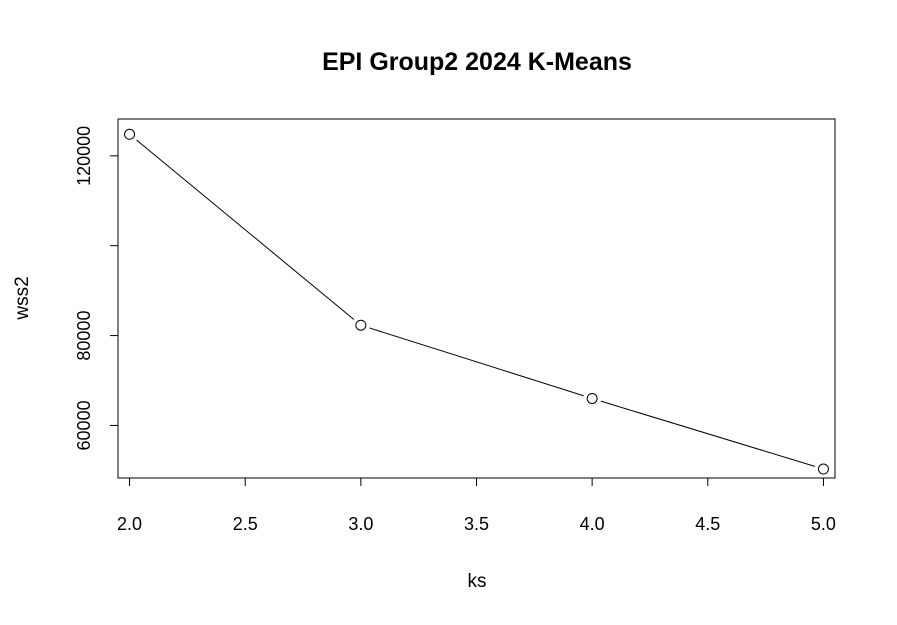  What do you see at coordinates (476, 505) in the screenshot?
I see `x-axis: 2.0 2.5 3.0 3.5 4.0 4.5 5.0` at bounding box center [476, 505].